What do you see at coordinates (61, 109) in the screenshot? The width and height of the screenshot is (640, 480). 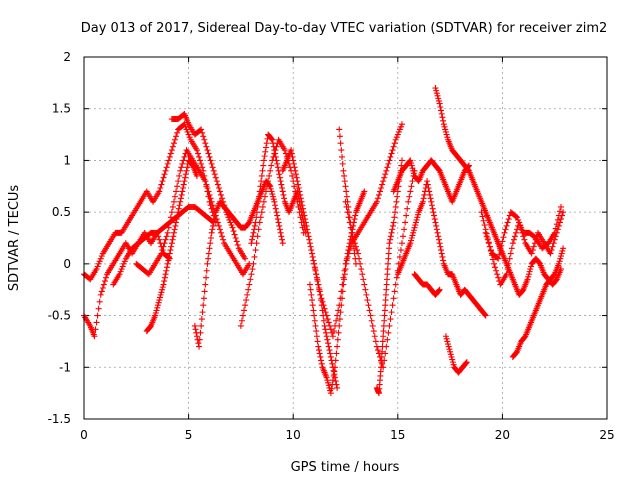 I see `y-tick-label: 1.5` at bounding box center [61, 109].